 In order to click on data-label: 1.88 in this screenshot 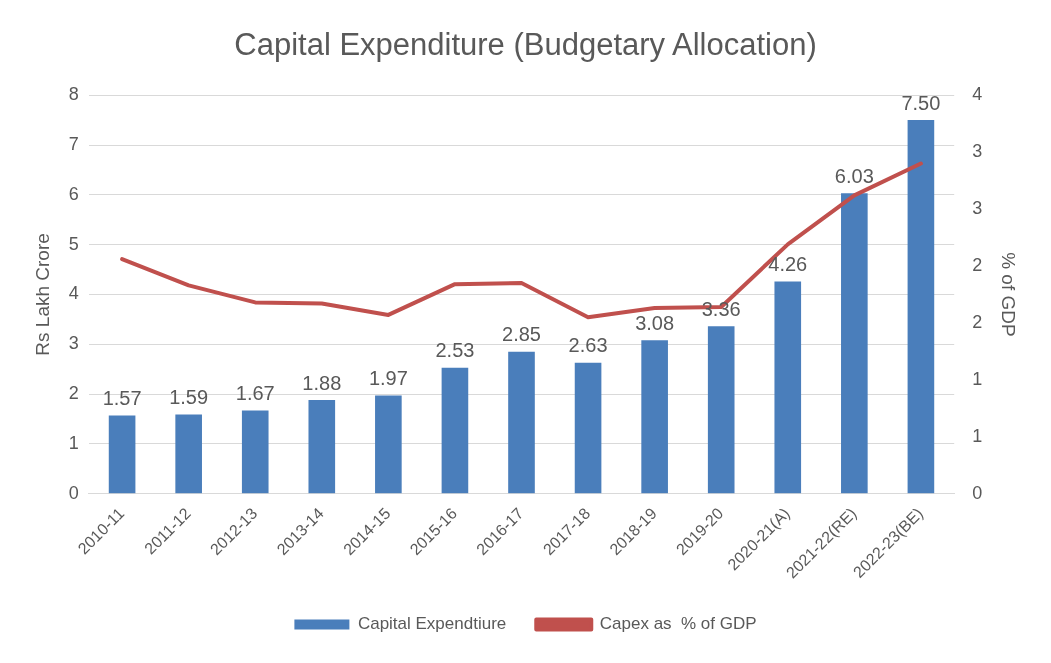, I will do `click(322, 382)`.